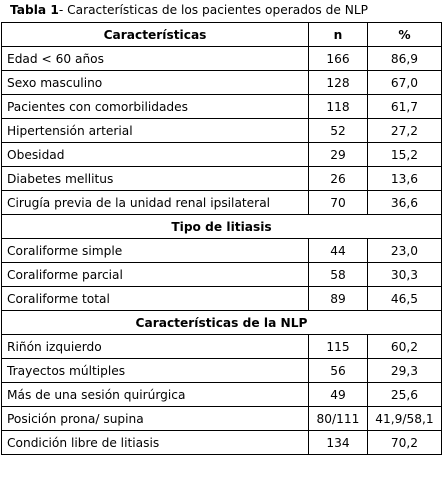  What do you see at coordinates (404, 82) in the screenshot?
I see `row-percent-cell: 67,0` at bounding box center [404, 82].